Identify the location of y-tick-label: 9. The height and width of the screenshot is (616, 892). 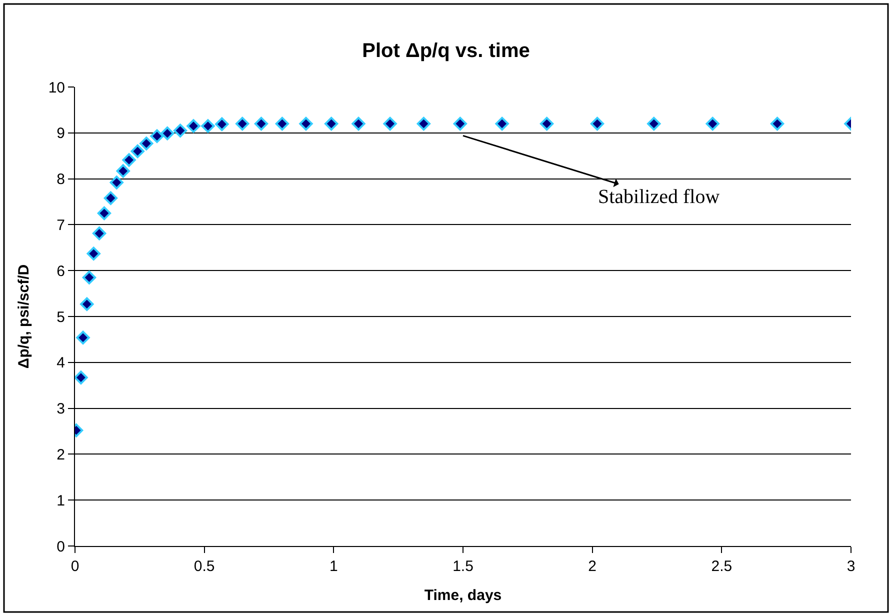
(60, 133).